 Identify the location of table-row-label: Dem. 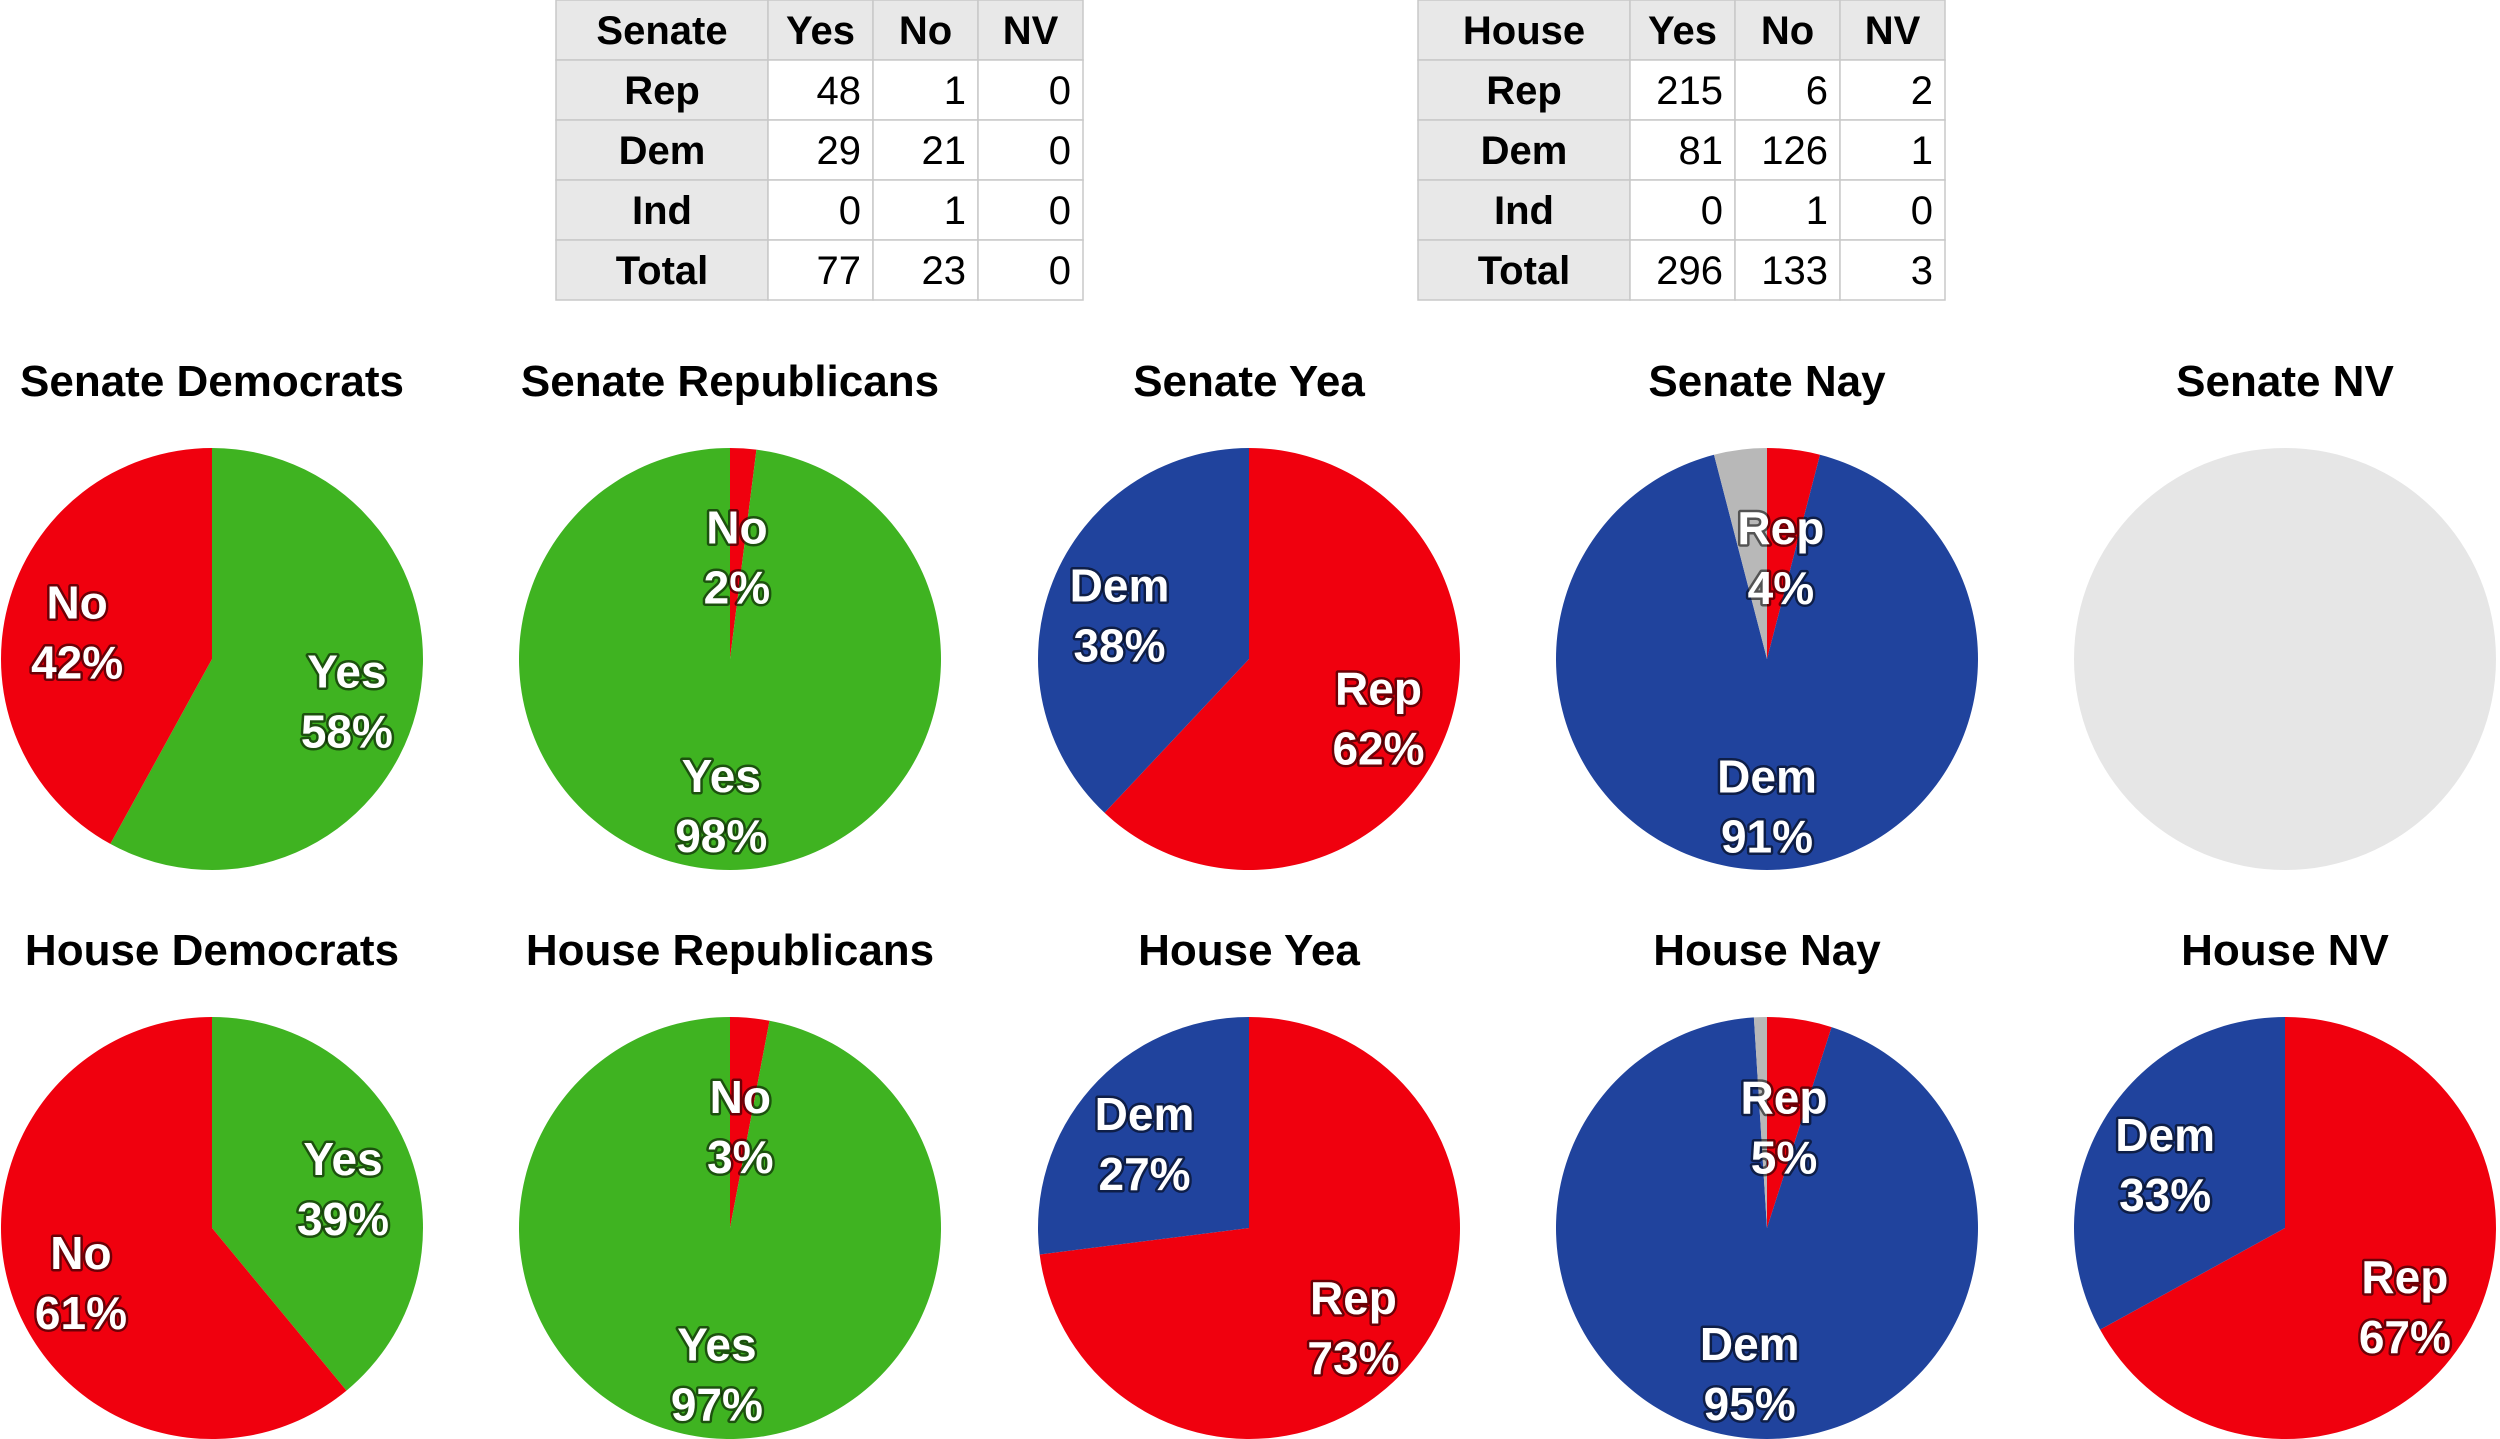
(1524, 151).